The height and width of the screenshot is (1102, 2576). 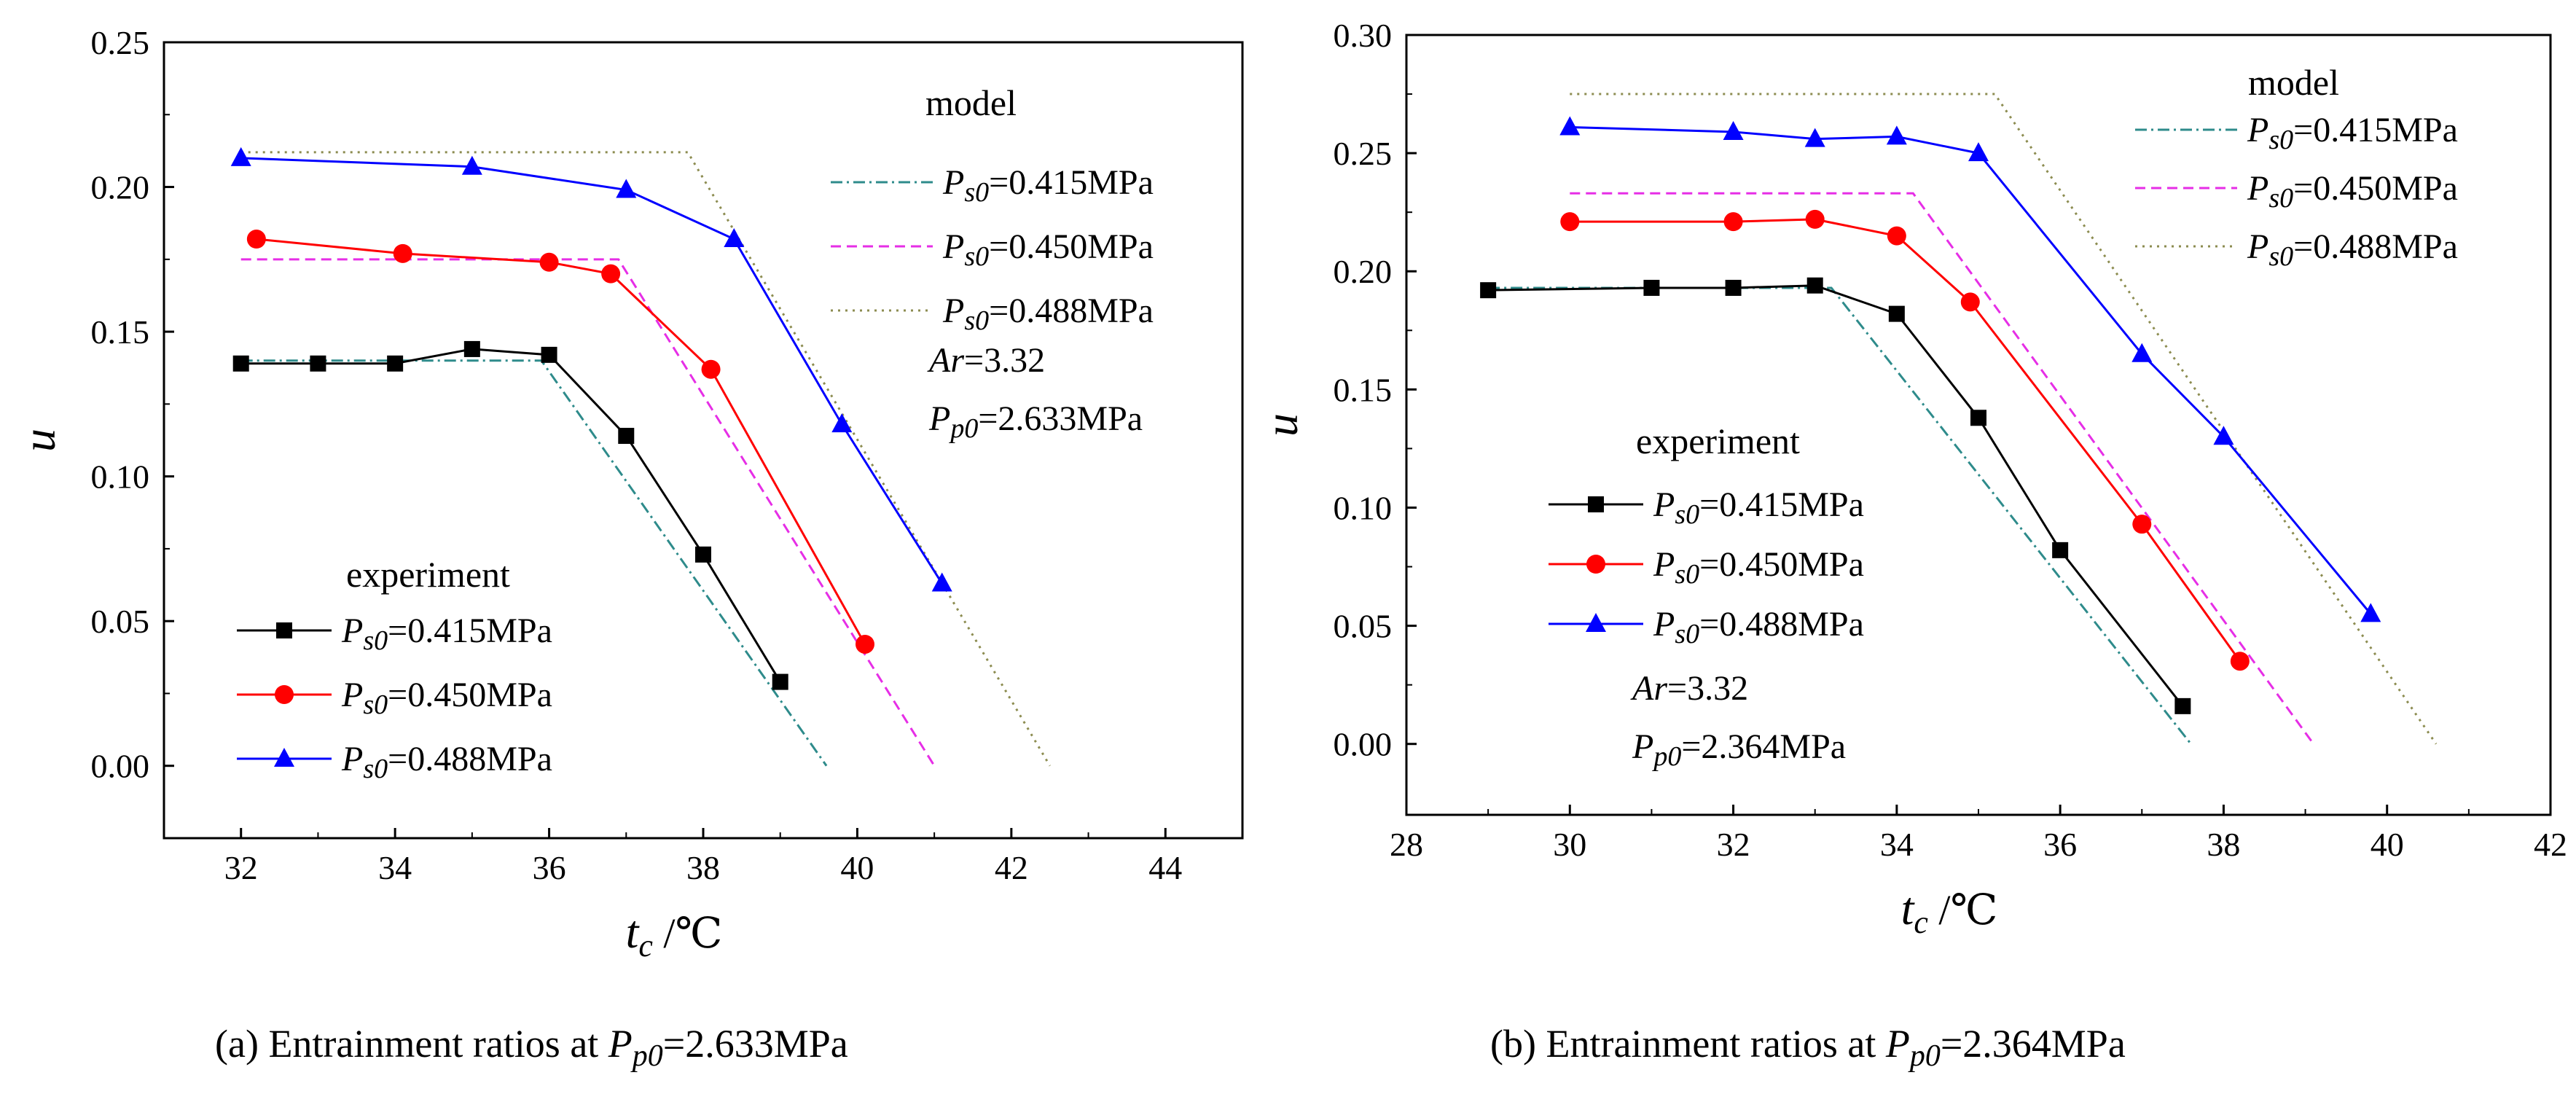 What do you see at coordinates (433, 1044) in the screenshot?
I see `caption-text: Entrainment ratios at` at bounding box center [433, 1044].